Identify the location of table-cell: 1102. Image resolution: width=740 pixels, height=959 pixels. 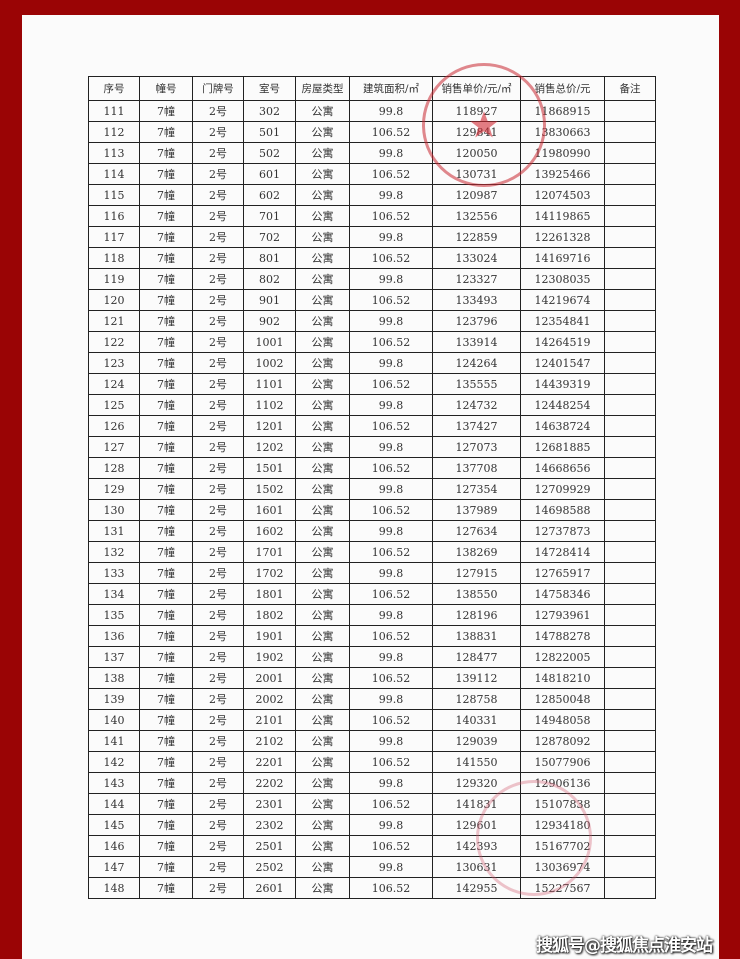
(269, 405).